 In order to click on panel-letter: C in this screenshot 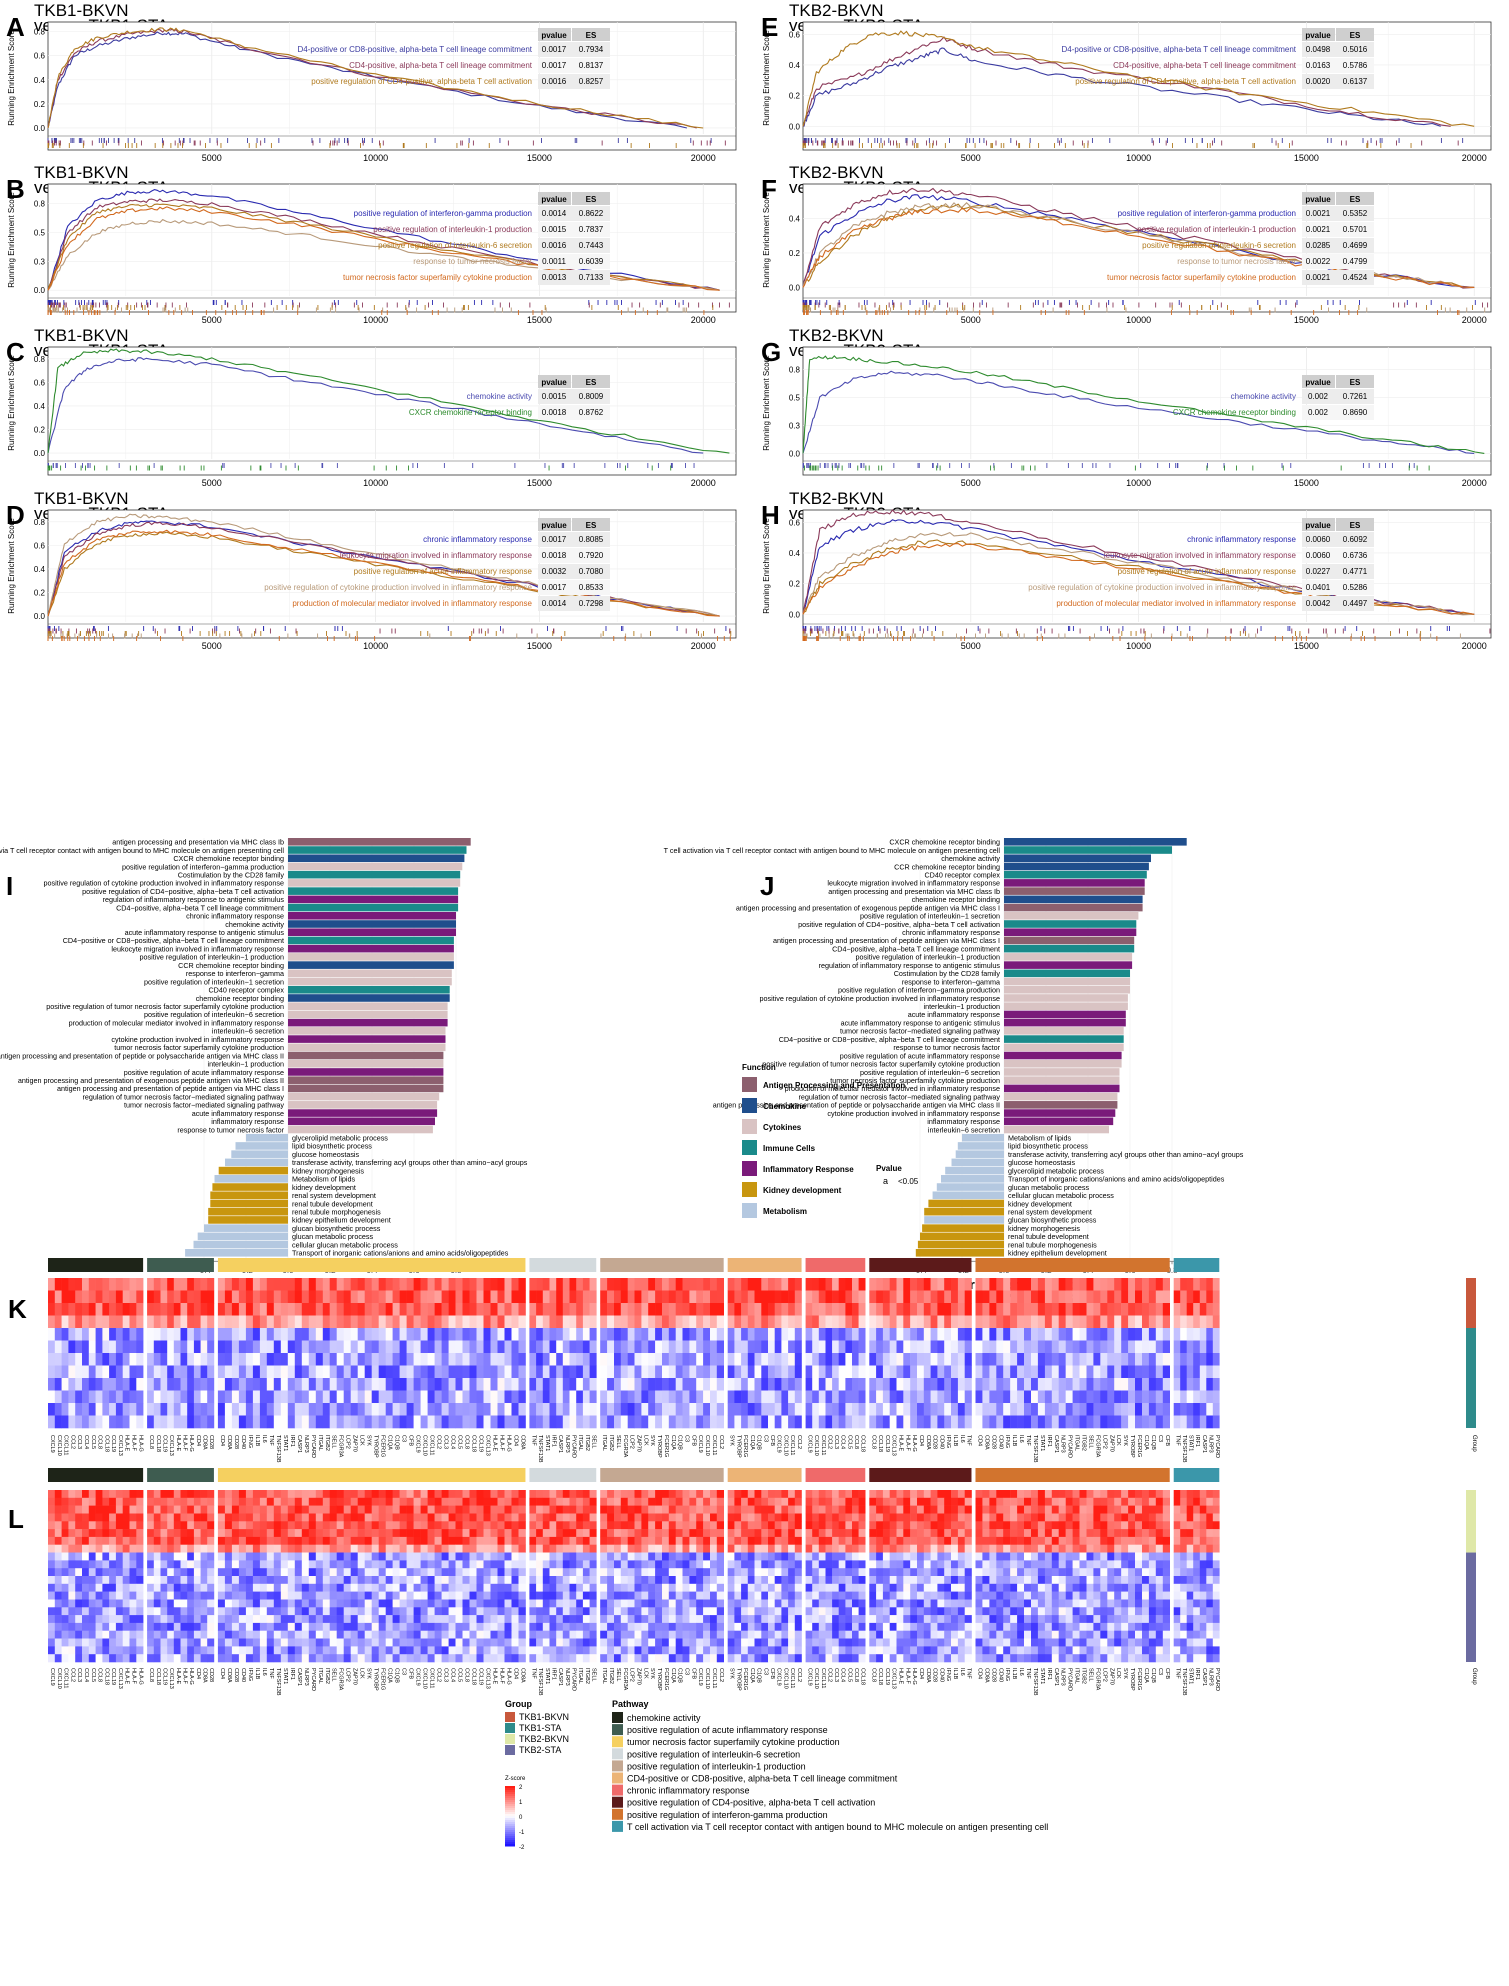, I will do `click(15, 352)`.